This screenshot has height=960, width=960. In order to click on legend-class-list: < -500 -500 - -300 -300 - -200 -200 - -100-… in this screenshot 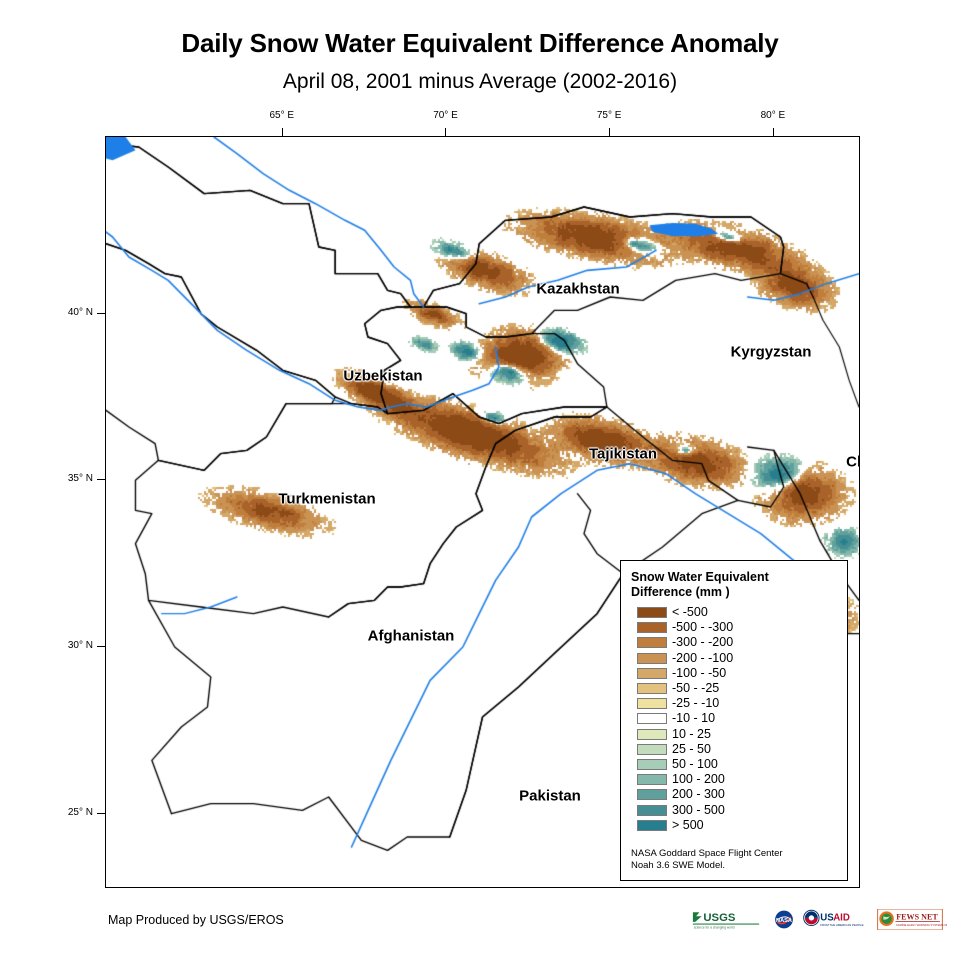, I will do `click(734, 719)`.